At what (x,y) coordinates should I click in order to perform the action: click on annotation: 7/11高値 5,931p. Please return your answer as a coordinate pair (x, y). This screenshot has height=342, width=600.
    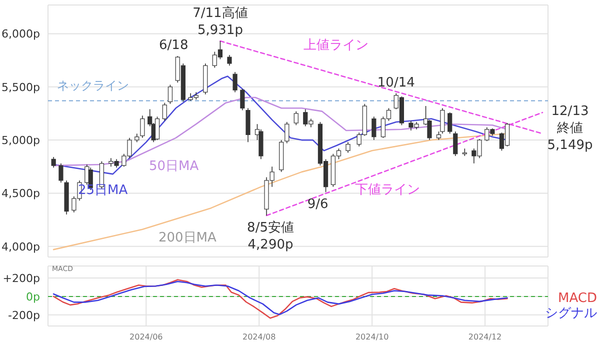
    Looking at the image, I should click on (220, 21).